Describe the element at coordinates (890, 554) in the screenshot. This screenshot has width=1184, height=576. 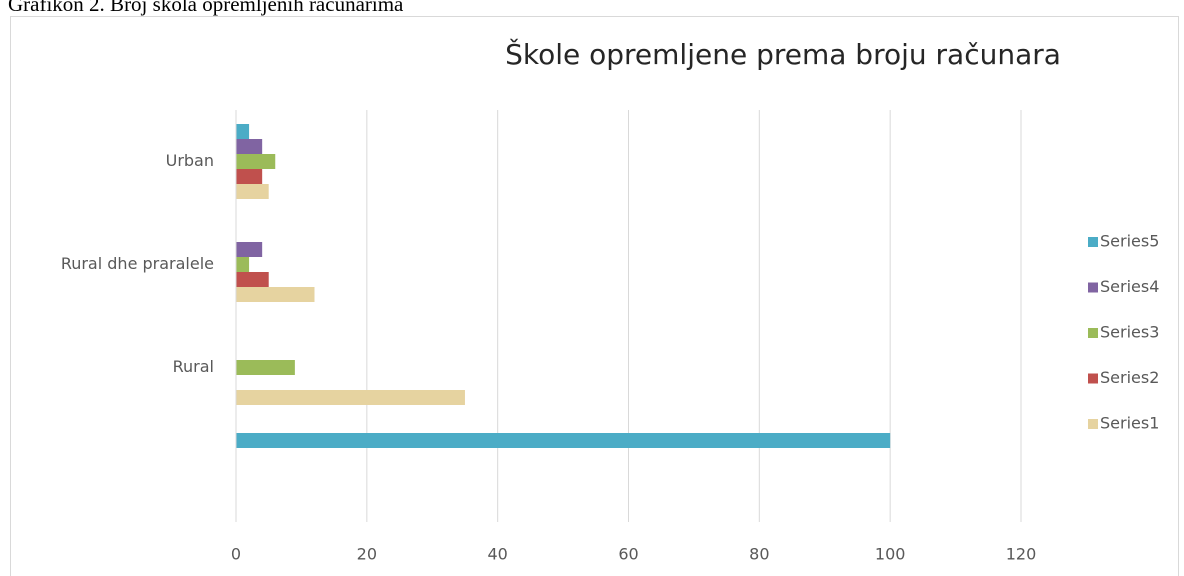
I see `x-tick-label: 100` at that location.